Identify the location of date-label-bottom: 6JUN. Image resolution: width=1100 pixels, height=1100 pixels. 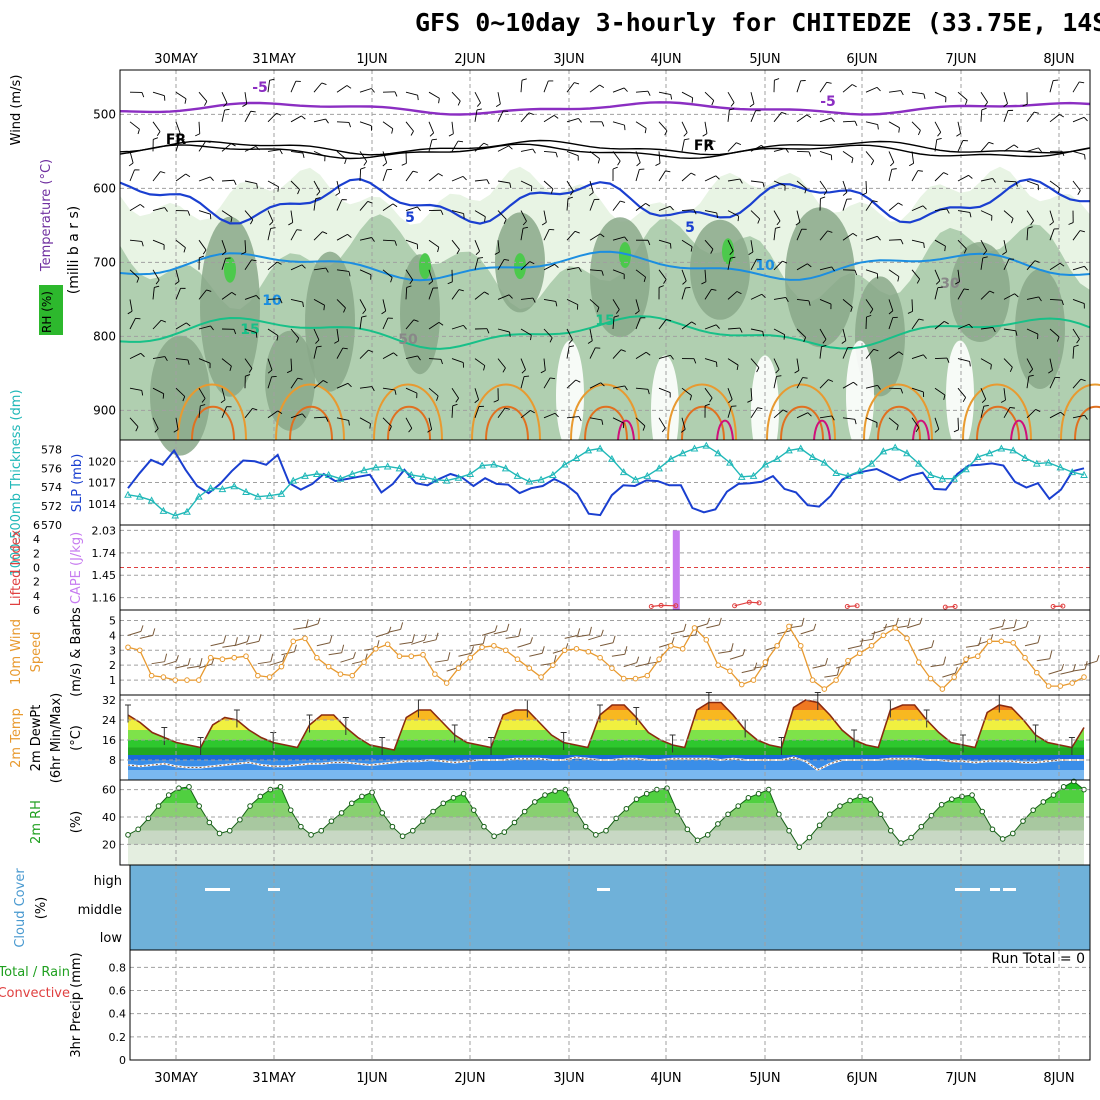
(861, 1078).